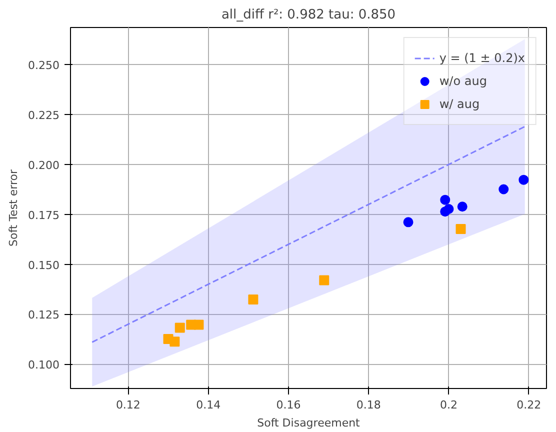 The width and height of the screenshot is (556, 432). What do you see at coordinates (44, 115) in the screenshot?
I see `y-tick-label: 0.225` at bounding box center [44, 115].